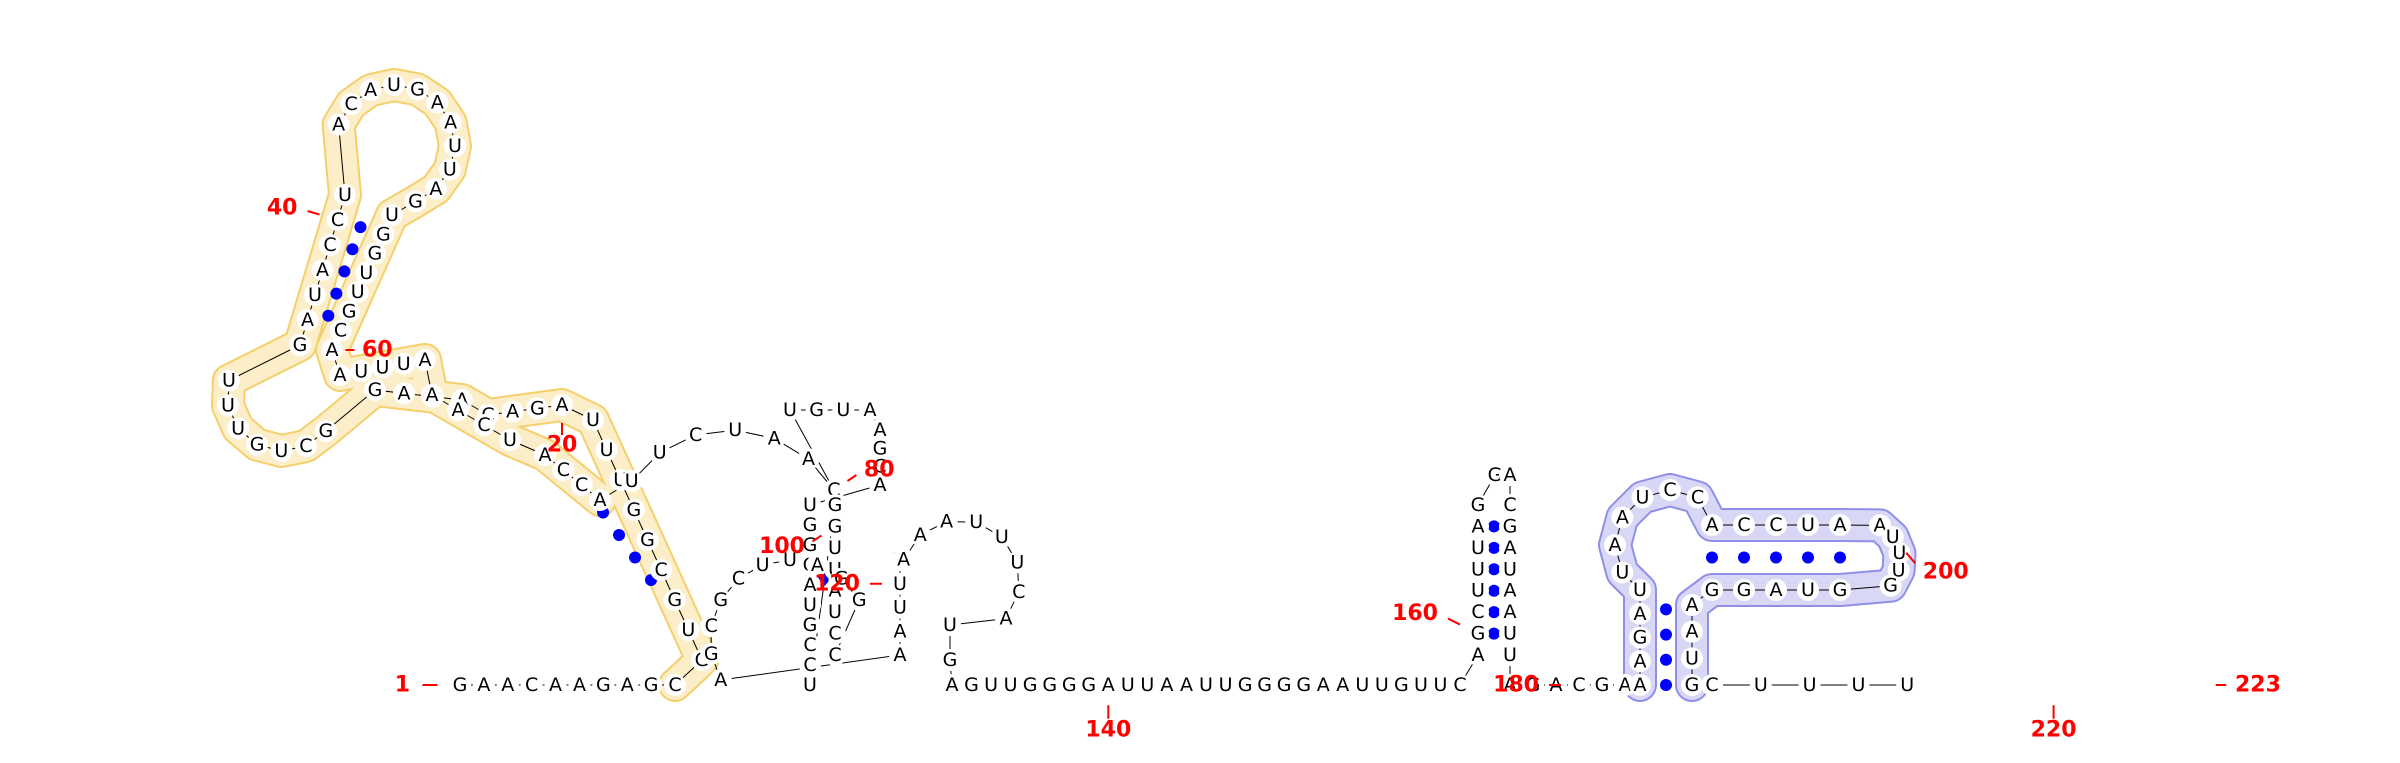 This screenshot has height=763, width=2400. What do you see at coordinates (374, 254) in the screenshot?
I see `nucleotide-55: G` at bounding box center [374, 254].